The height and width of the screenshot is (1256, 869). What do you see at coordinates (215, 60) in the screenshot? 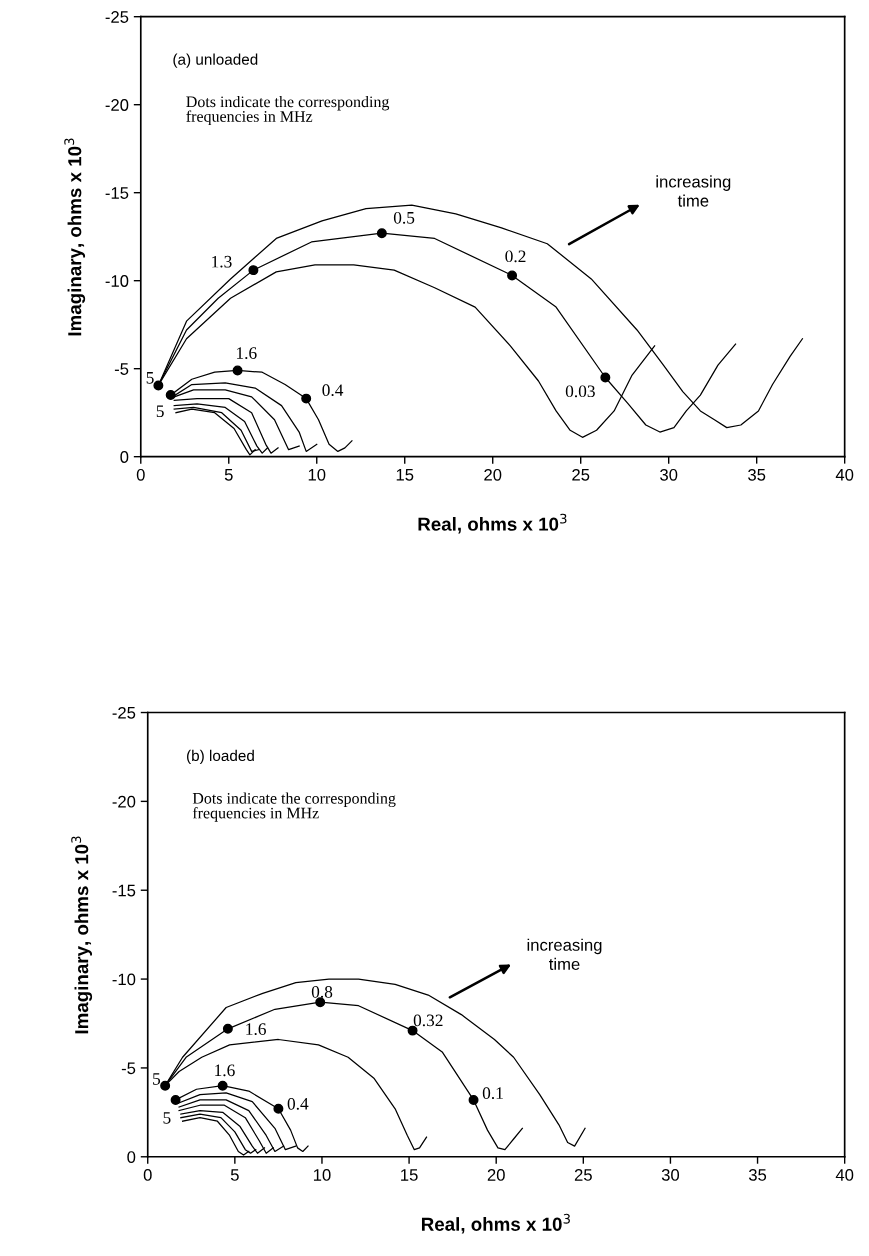
I see `annotation: (a) unloaded` at bounding box center [215, 60].